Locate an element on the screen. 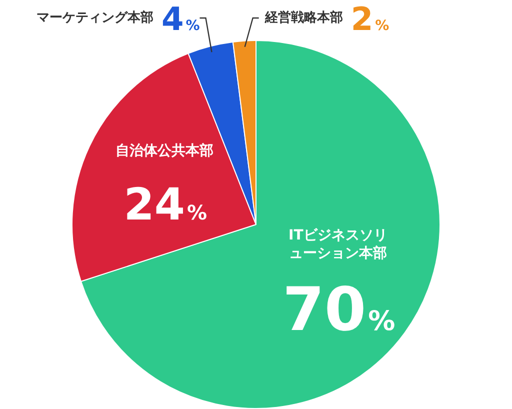  data-label: 70% is located at coordinates (339, 309).